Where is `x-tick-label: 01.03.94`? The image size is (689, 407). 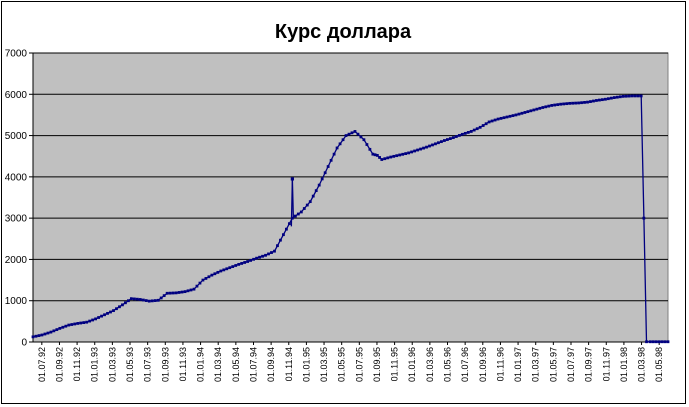 x-tick-label: 01.03.94 is located at coordinates (218, 364).